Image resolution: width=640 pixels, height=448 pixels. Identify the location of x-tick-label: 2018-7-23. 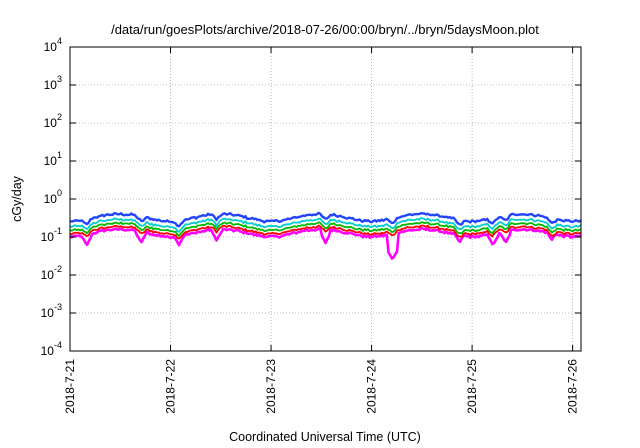
(271, 386).